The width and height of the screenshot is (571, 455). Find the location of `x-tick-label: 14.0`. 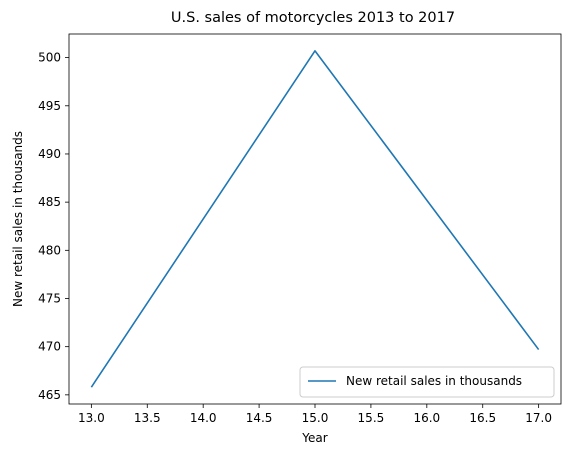

x-tick-label: 14.0 is located at coordinates (203, 418).